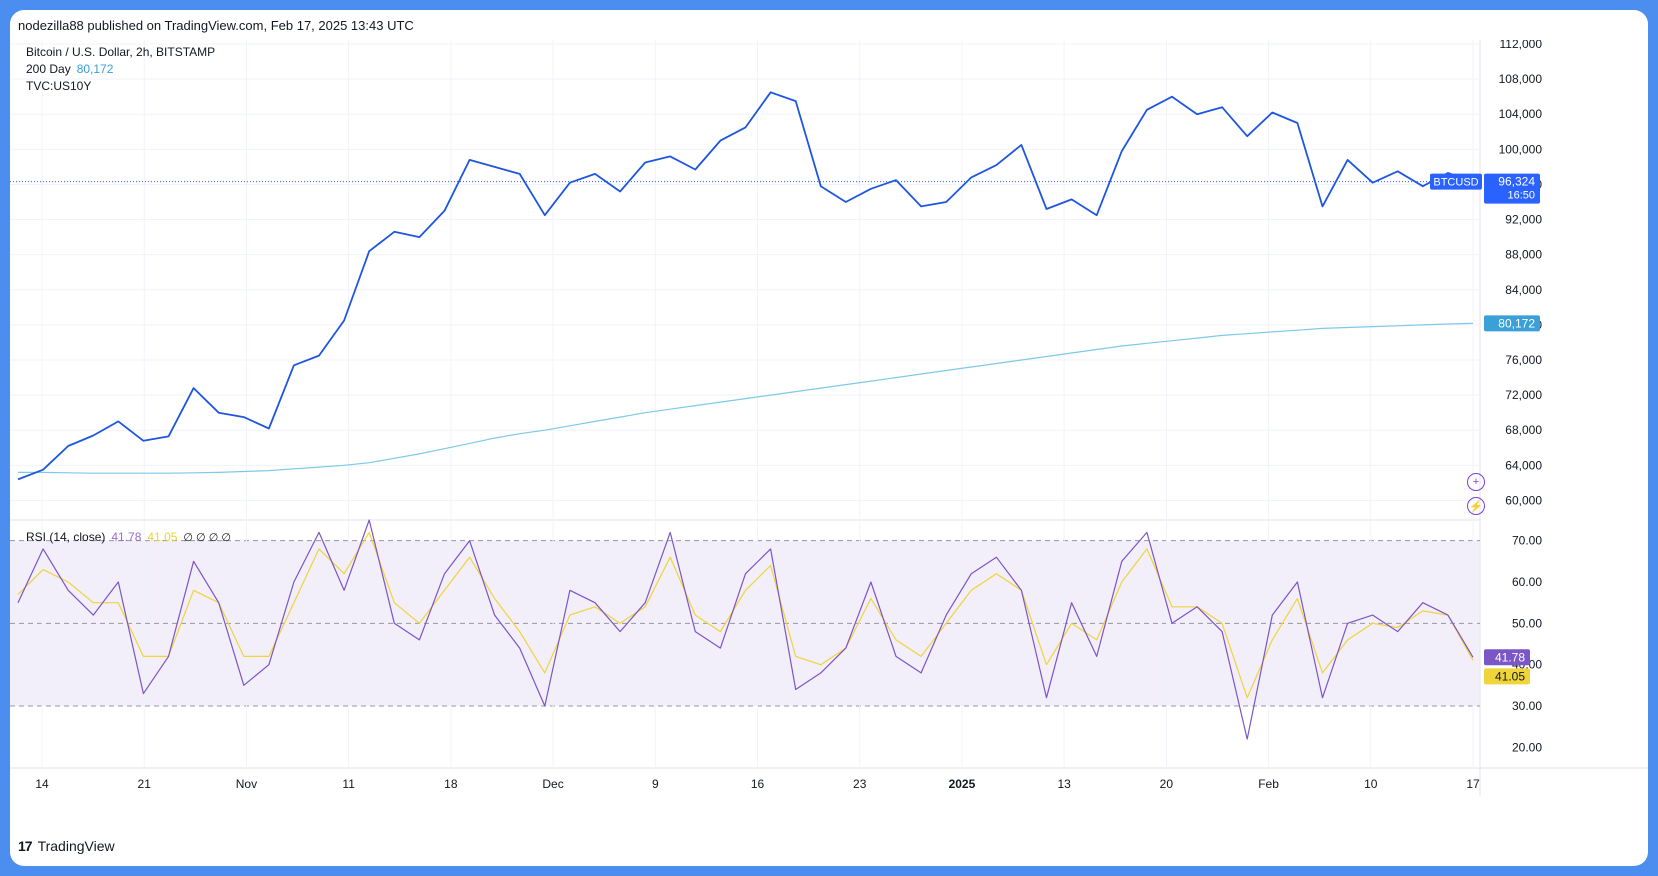 This screenshot has width=1658, height=876. Describe the element at coordinates (552, 784) in the screenshot. I see `x-tick-label: Dec` at that location.